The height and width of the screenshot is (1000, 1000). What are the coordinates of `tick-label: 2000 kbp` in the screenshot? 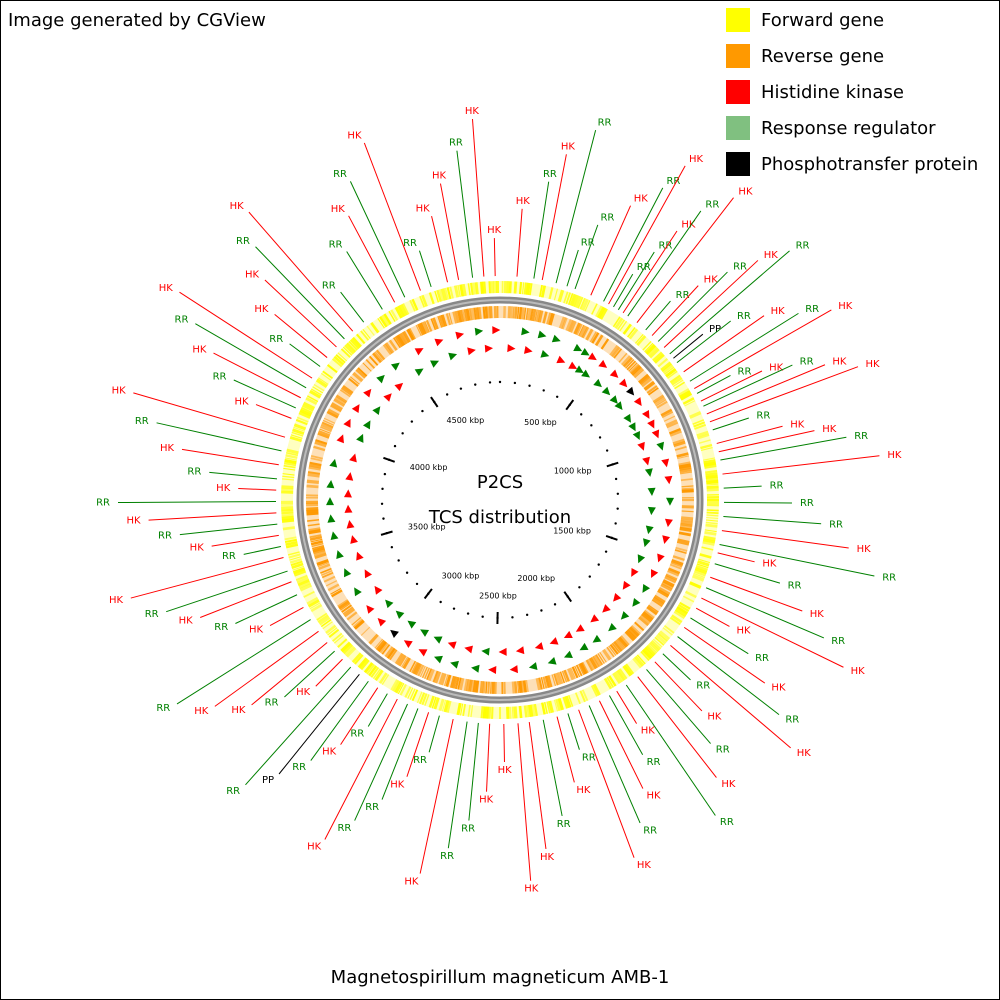 It's located at (536, 578).